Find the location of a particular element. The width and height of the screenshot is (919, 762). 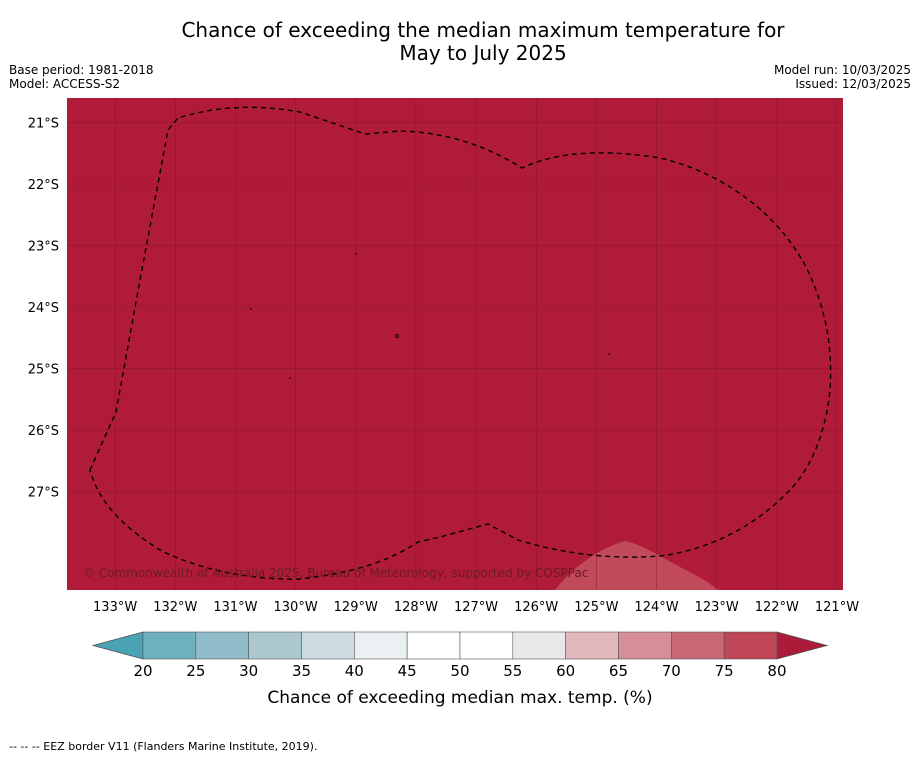

latitude-label: 27°S is located at coordinates (43, 493).